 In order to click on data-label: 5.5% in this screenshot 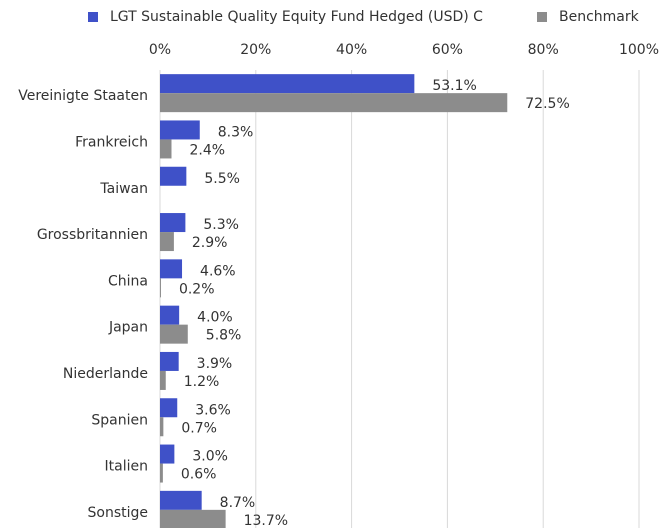, I will do `click(222, 179)`.